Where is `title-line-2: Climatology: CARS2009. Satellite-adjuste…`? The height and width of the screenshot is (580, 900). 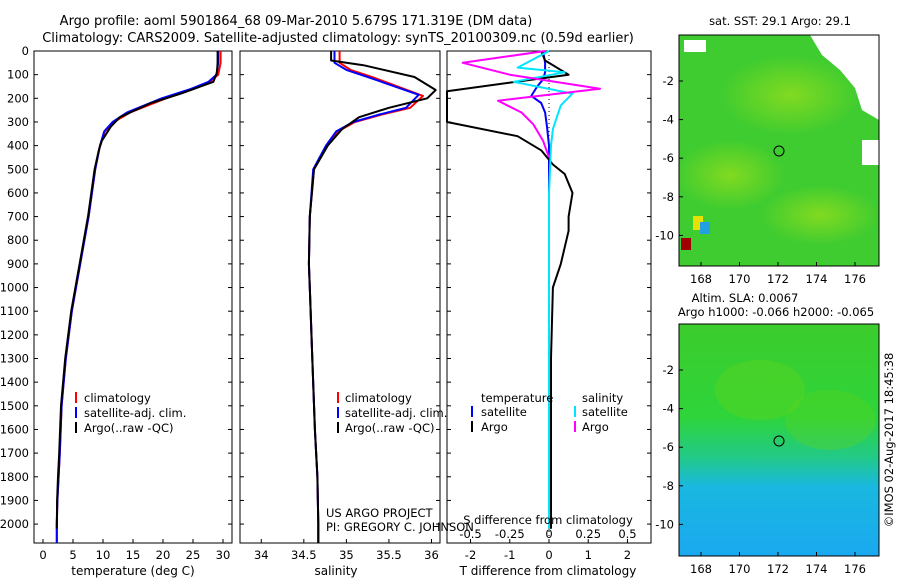
title-line-2: Climatology: CARS2009. Satellite-adjuste… is located at coordinates (338, 38).